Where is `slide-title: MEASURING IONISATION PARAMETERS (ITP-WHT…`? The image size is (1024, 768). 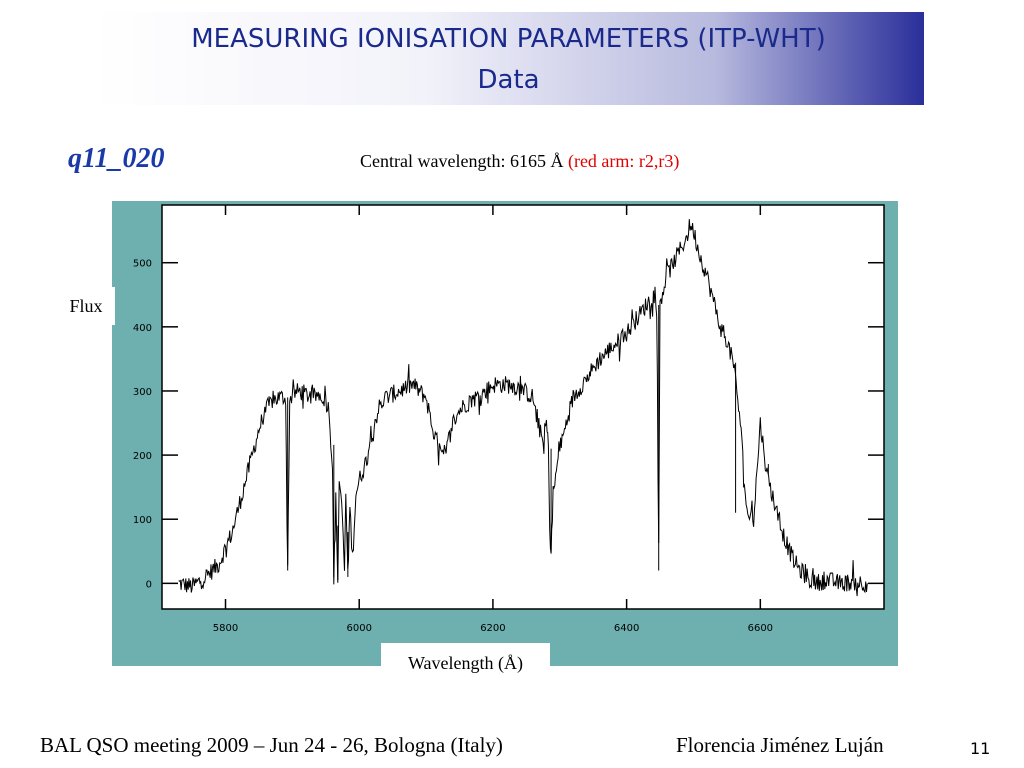 slide-title: MEASURING IONISATION PARAMETERS (ITP-WHT… is located at coordinates (508, 39).